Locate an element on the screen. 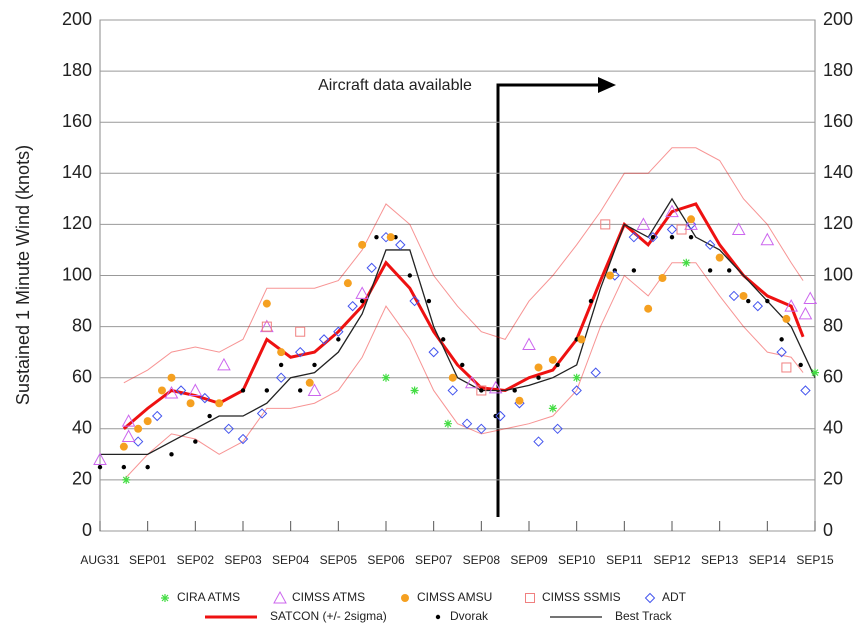 This screenshot has height=630, width=862. x-tick-label: SEP01 is located at coordinates (148, 560).